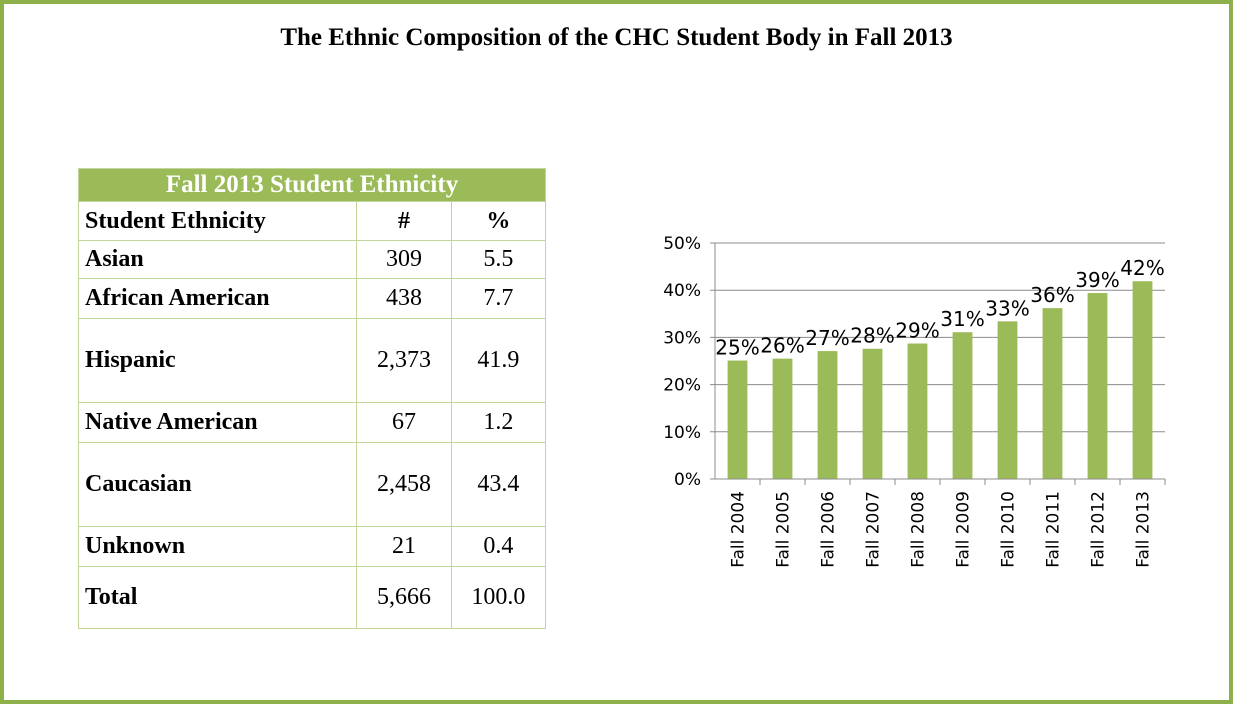 Image resolution: width=1233 pixels, height=704 pixels. Describe the element at coordinates (919, 529) in the screenshot. I see `x-tick-label: Fall 2008` at that location.